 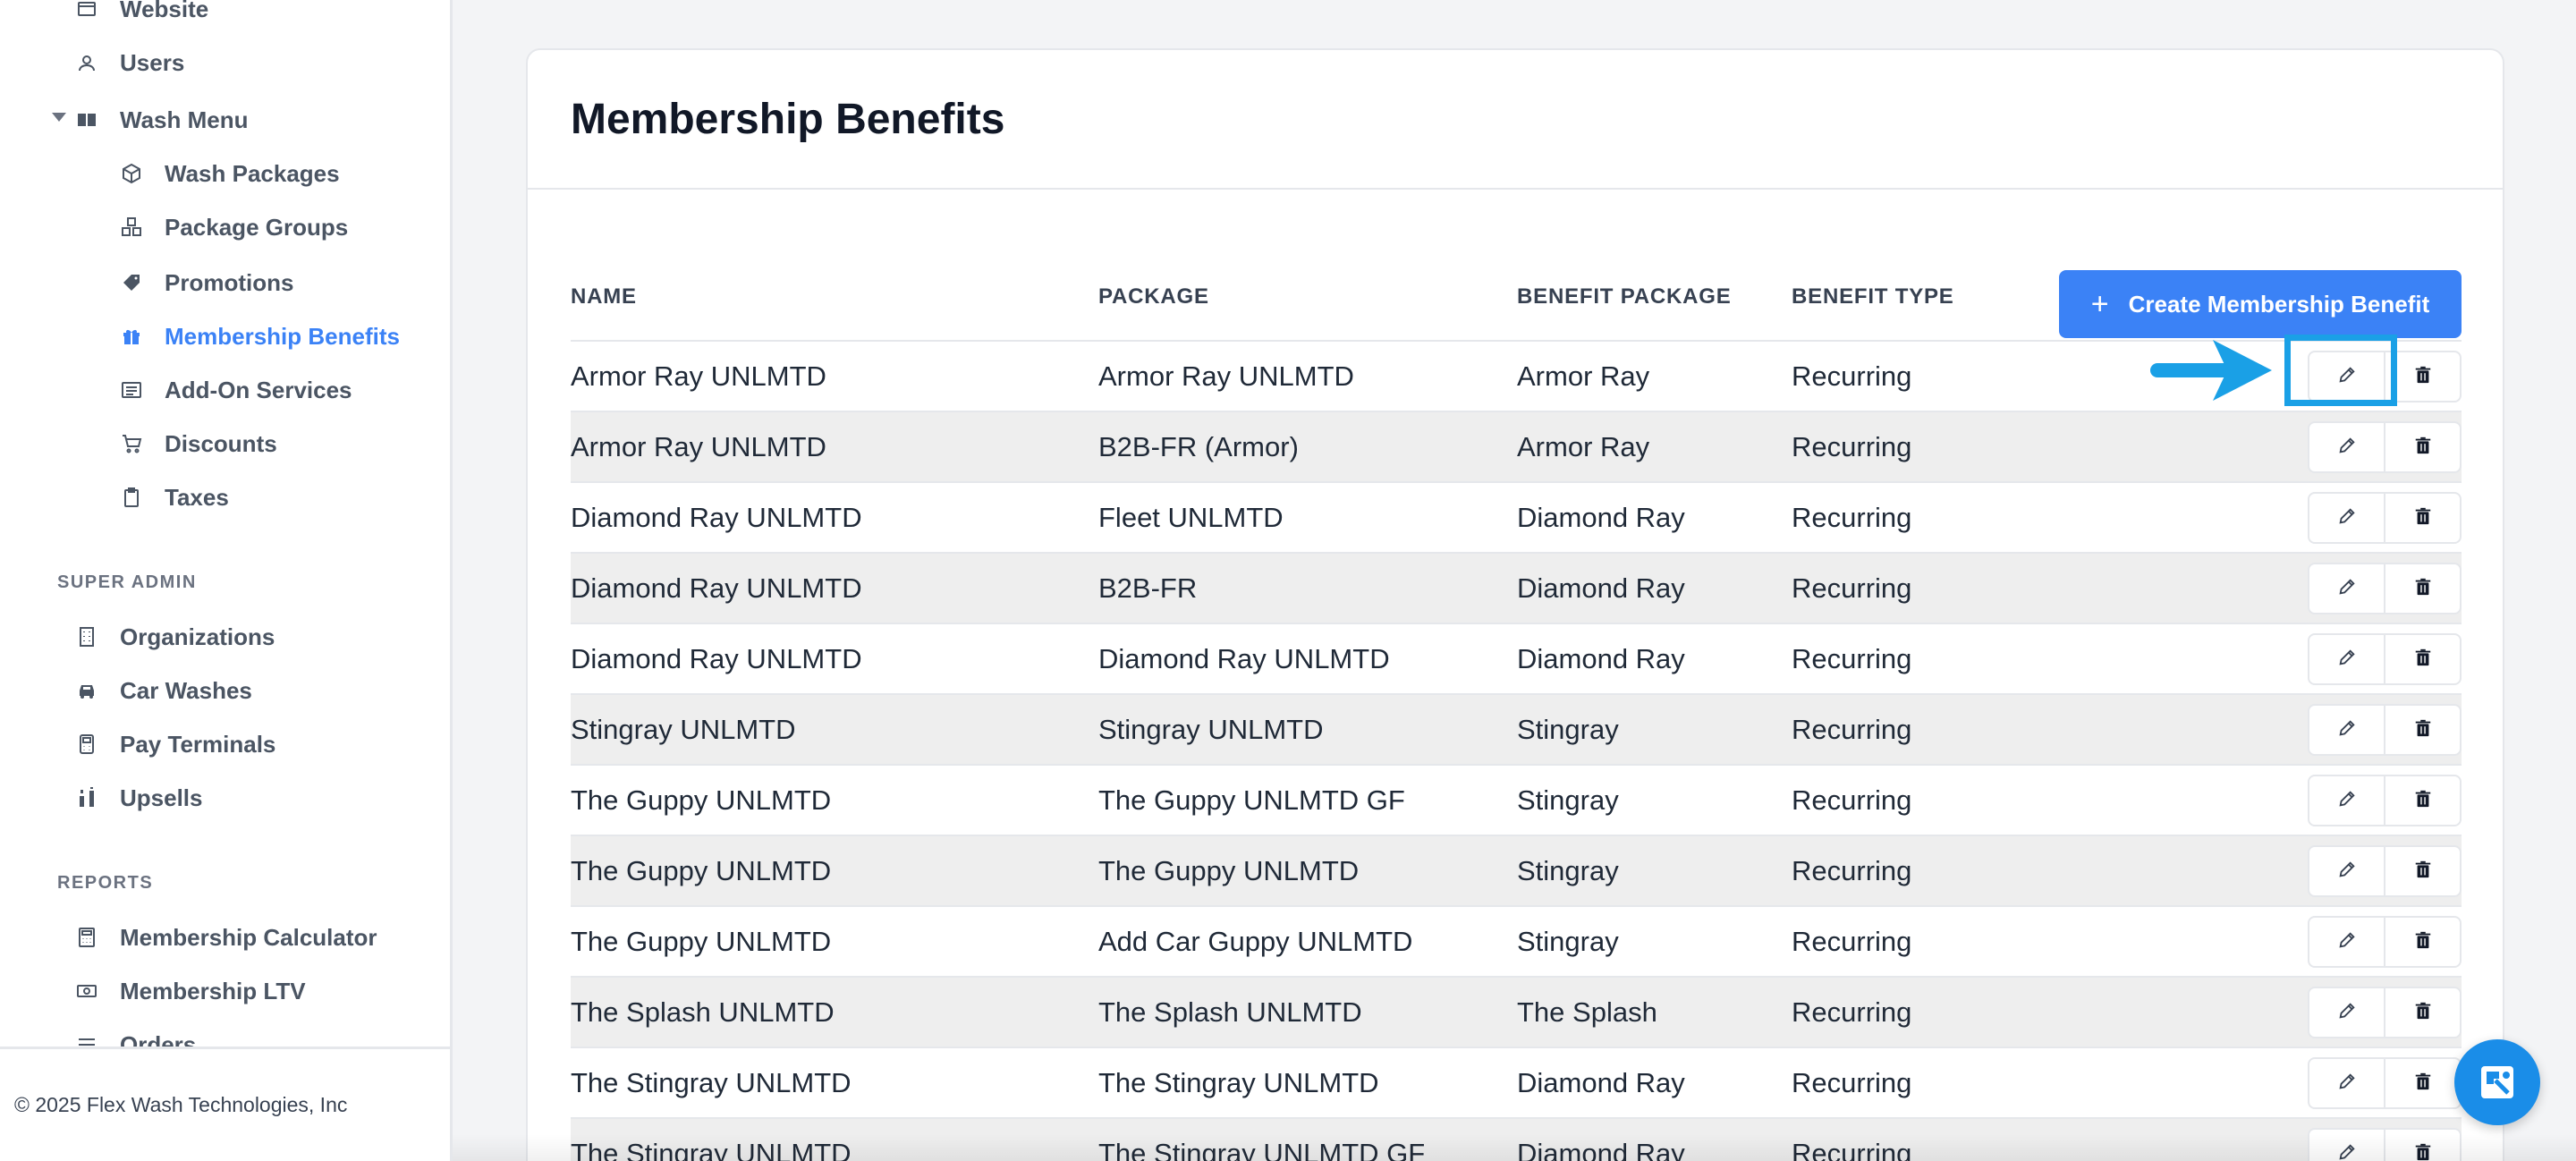 What do you see at coordinates (197, 497) in the screenshot?
I see `sidebar-item-label: Taxes` at bounding box center [197, 497].